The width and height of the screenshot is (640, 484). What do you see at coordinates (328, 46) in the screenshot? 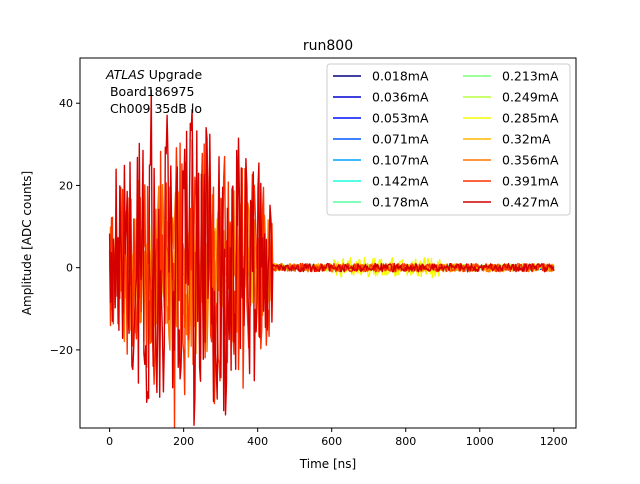
I see `chart-title: run800` at bounding box center [328, 46].